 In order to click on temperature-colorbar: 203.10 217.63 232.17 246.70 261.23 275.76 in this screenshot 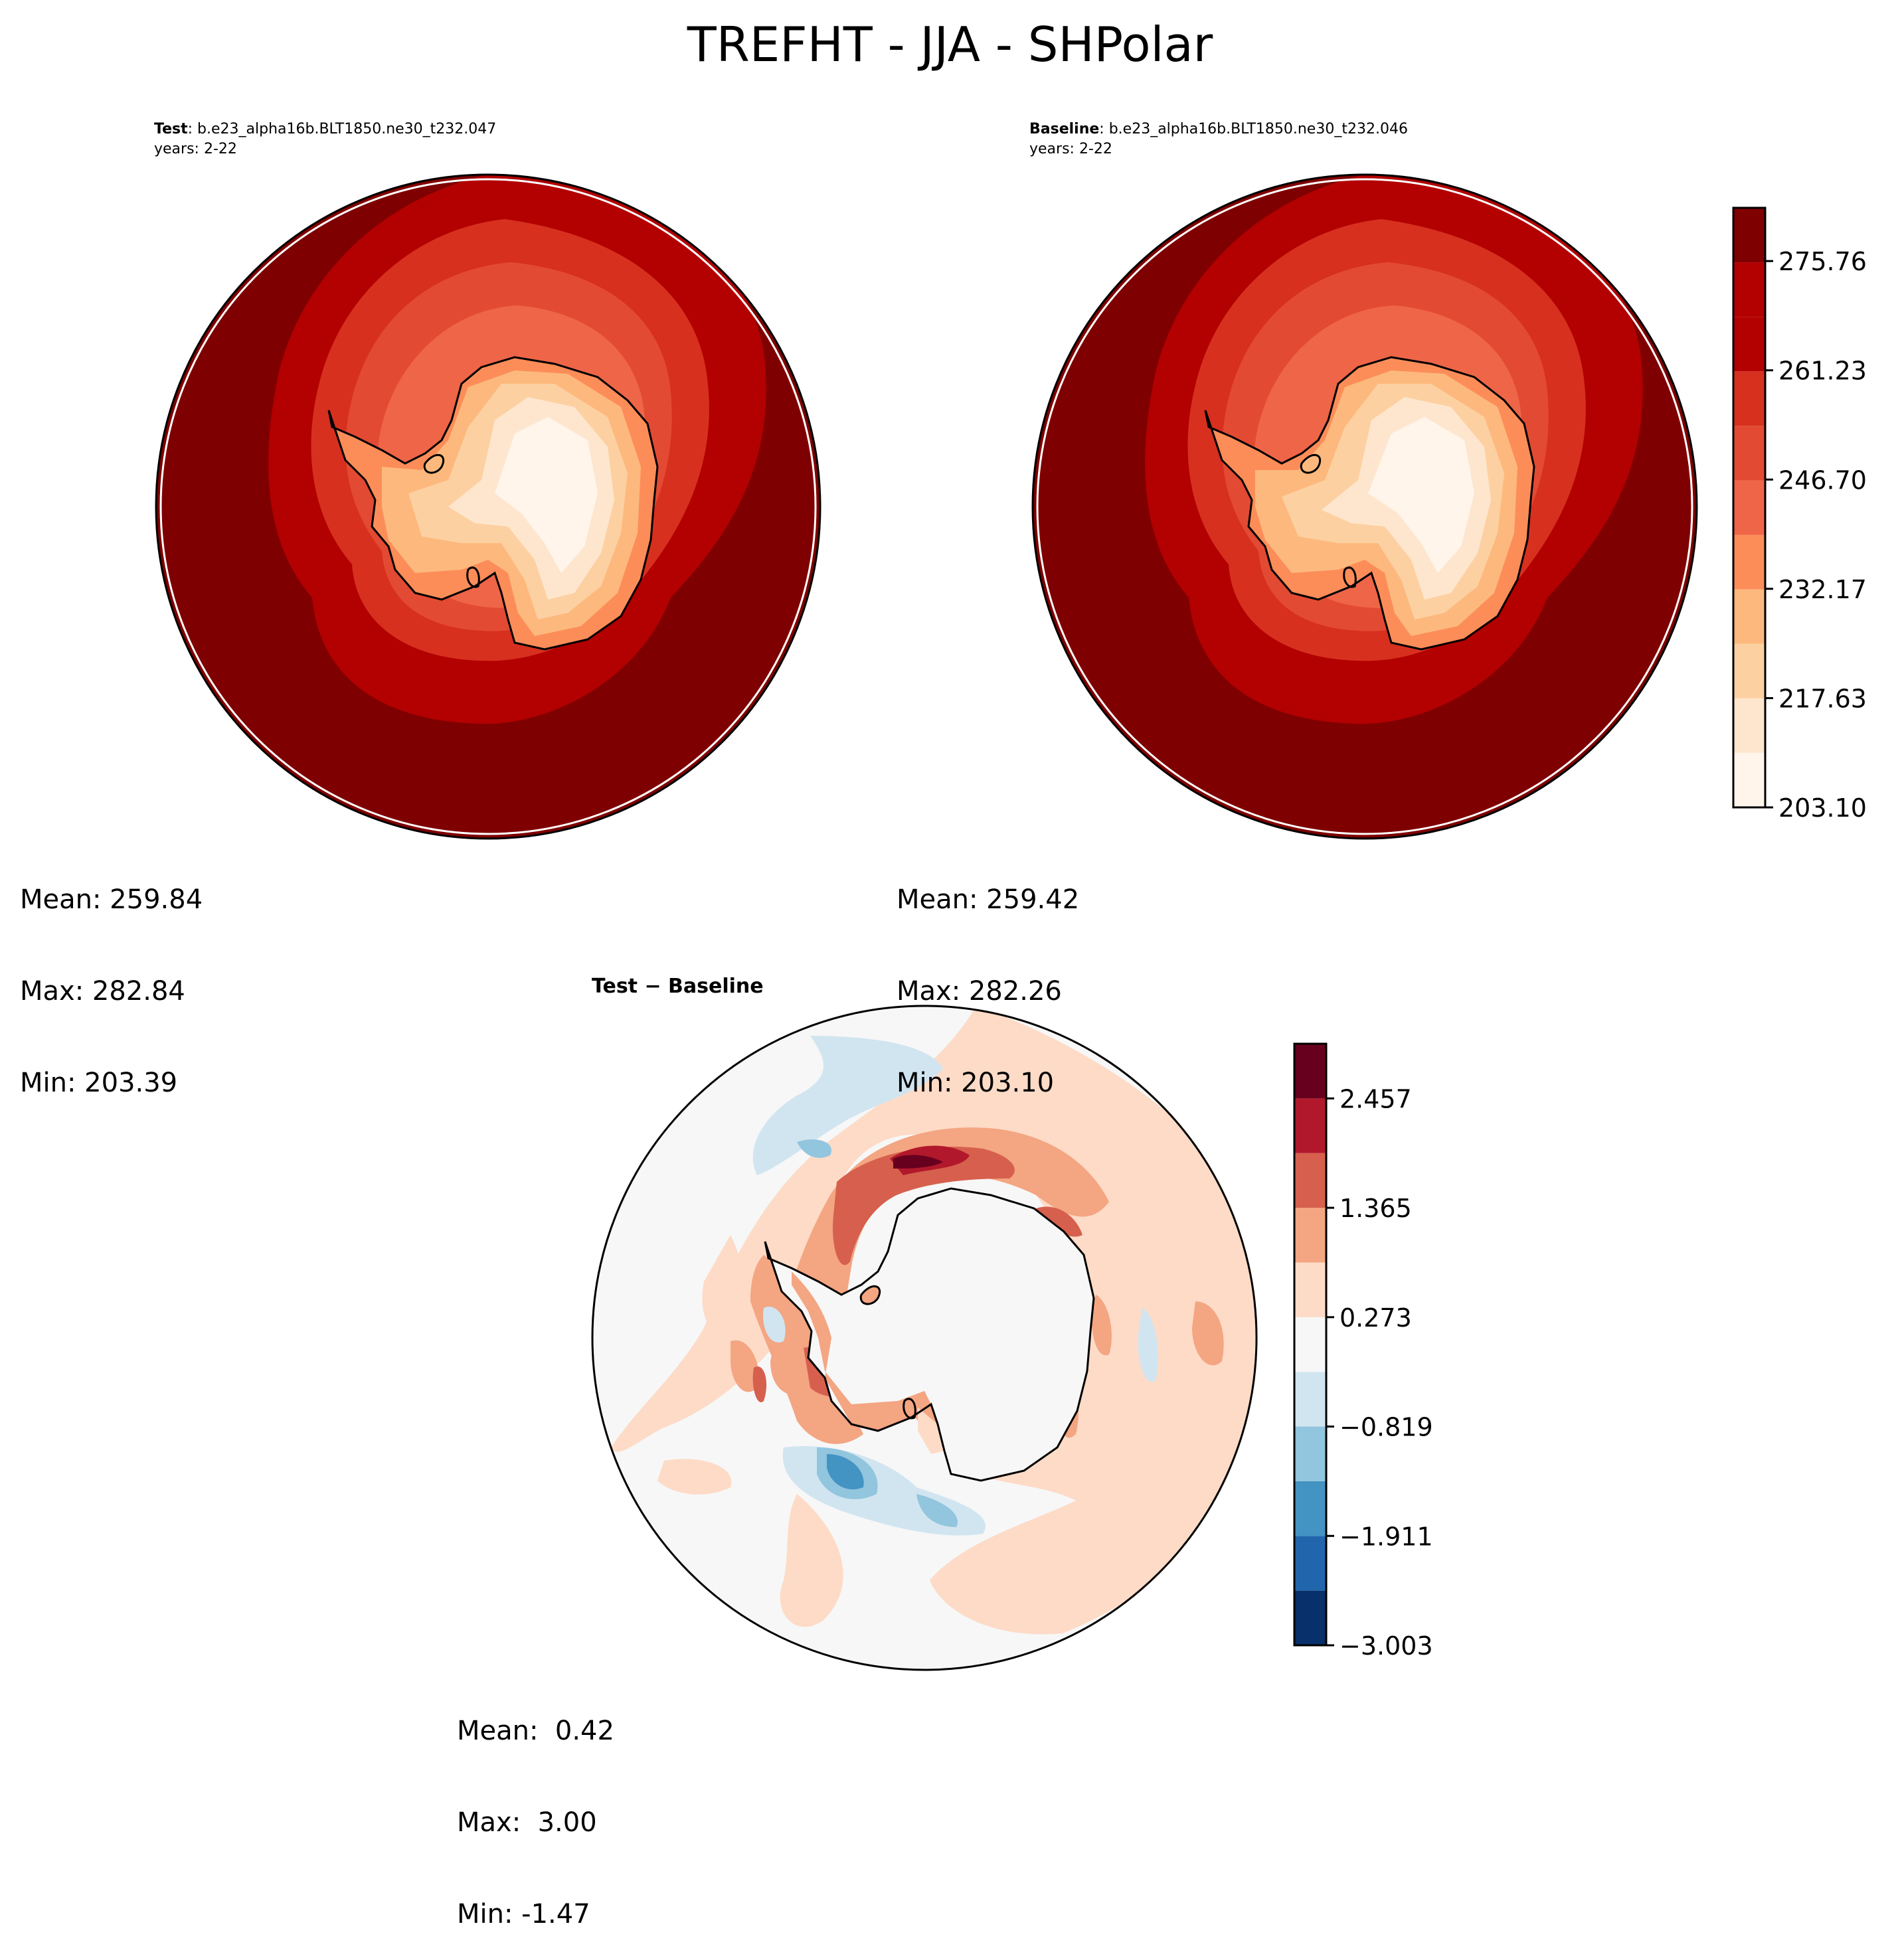, I will do `click(1800, 514)`.